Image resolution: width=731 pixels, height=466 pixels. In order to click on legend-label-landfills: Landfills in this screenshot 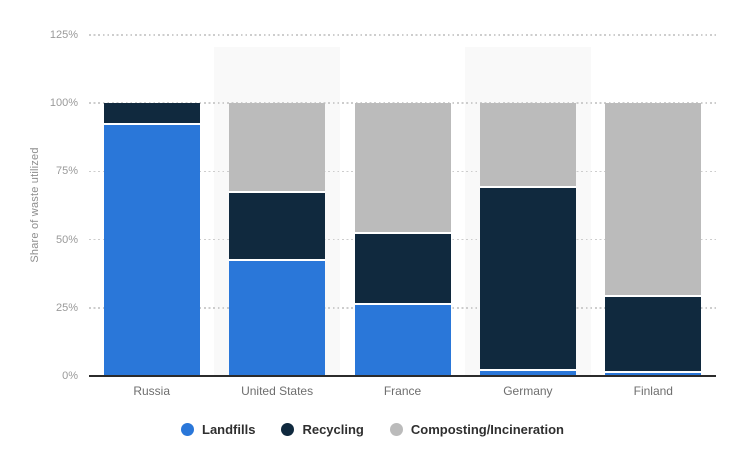, I will do `click(229, 429)`.